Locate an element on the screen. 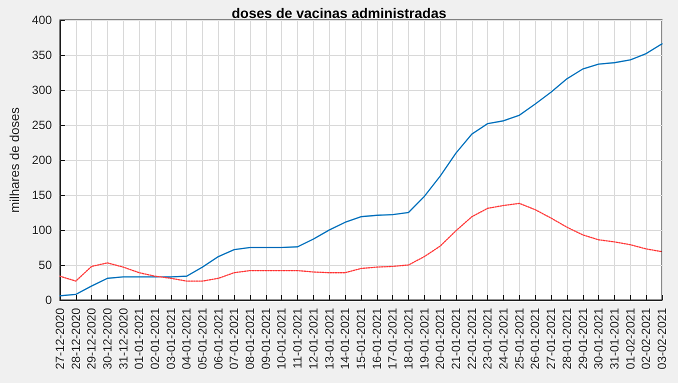  y-tick-label: 250 is located at coordinates (42, 125).